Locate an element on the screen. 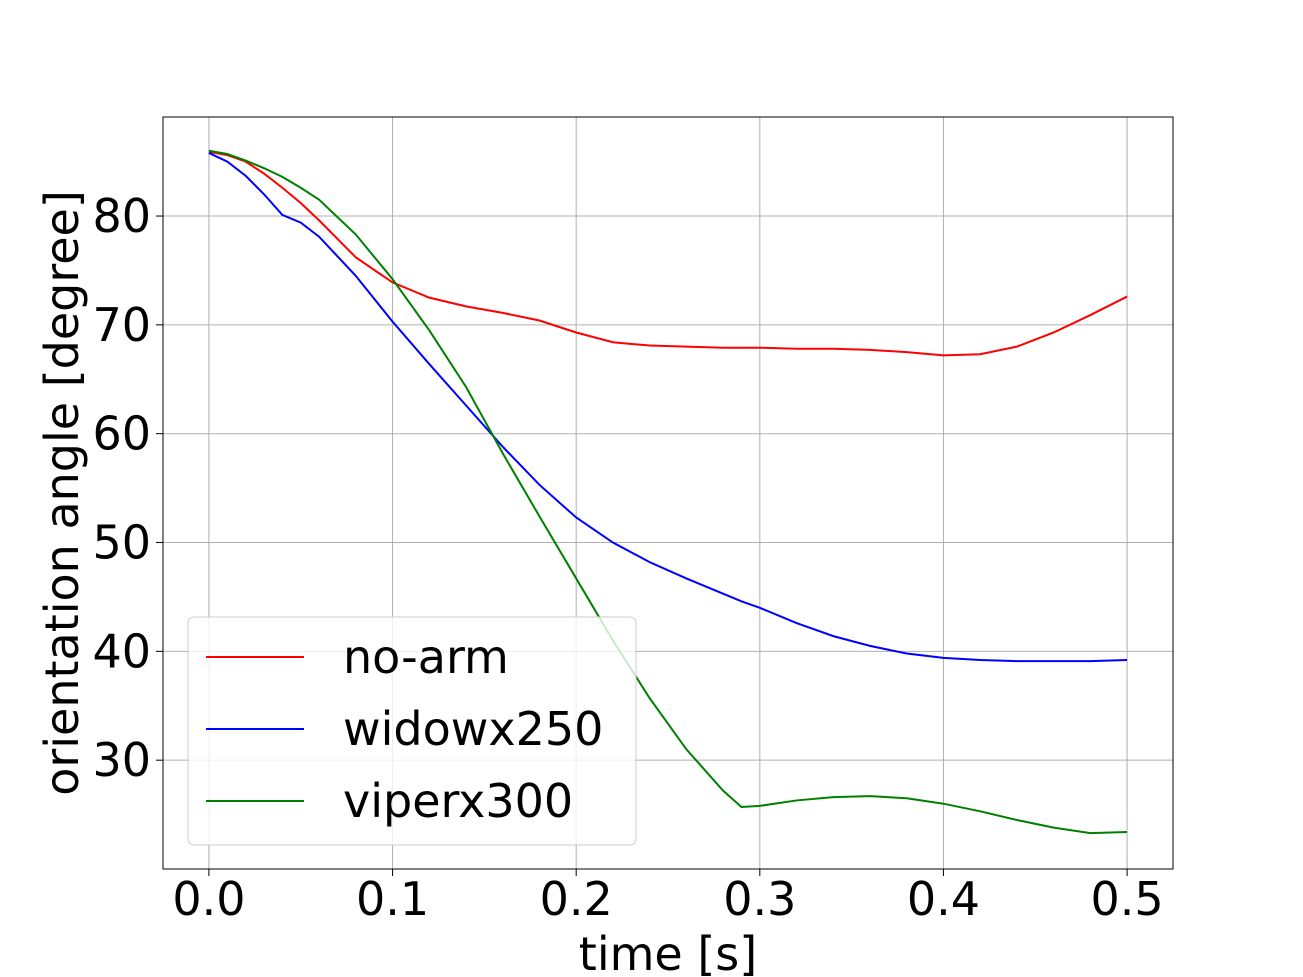  legend-label: widowx250 is located at coordinates (473, 729).